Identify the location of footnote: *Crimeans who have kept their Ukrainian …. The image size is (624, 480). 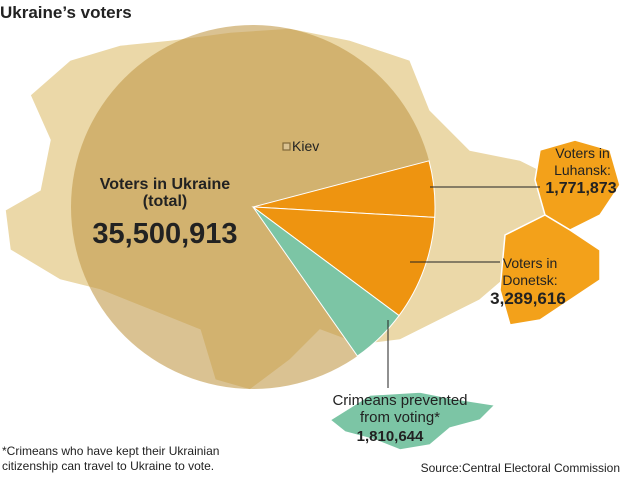
(111, 458).